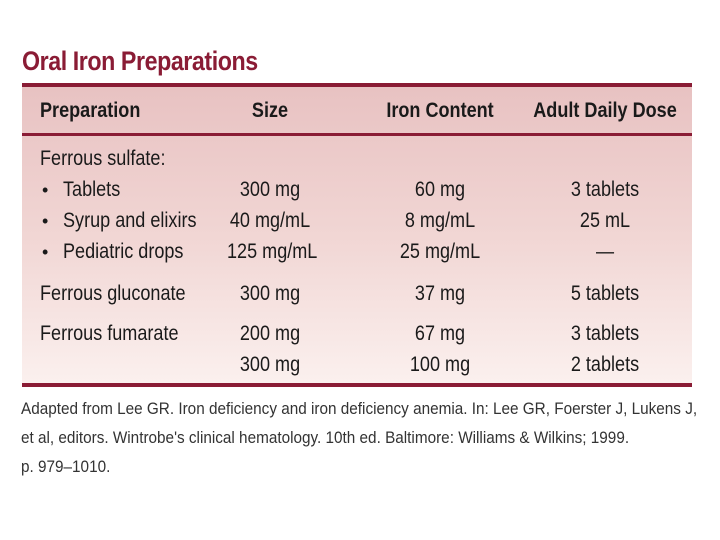 This screenshot has width=720, height=540. I want to click on table-row-dose: 5 tablets, so click(605, 293).